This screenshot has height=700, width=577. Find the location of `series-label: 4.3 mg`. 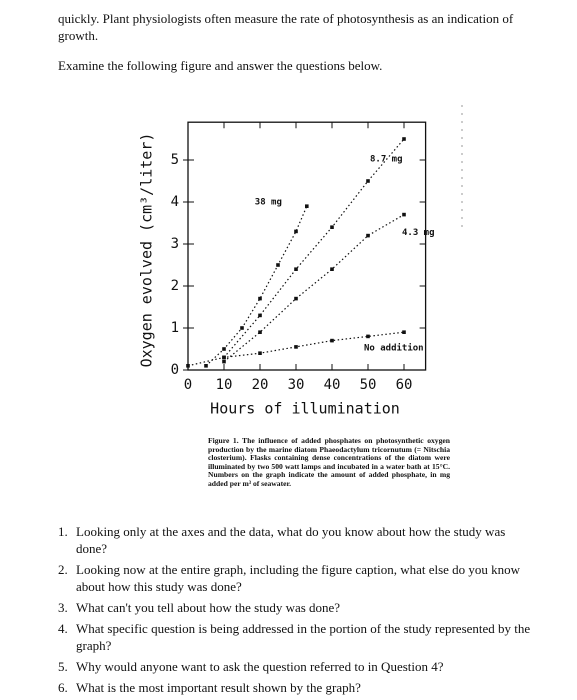

series-label: 4.3 mg is located at coordinates (418, 233).